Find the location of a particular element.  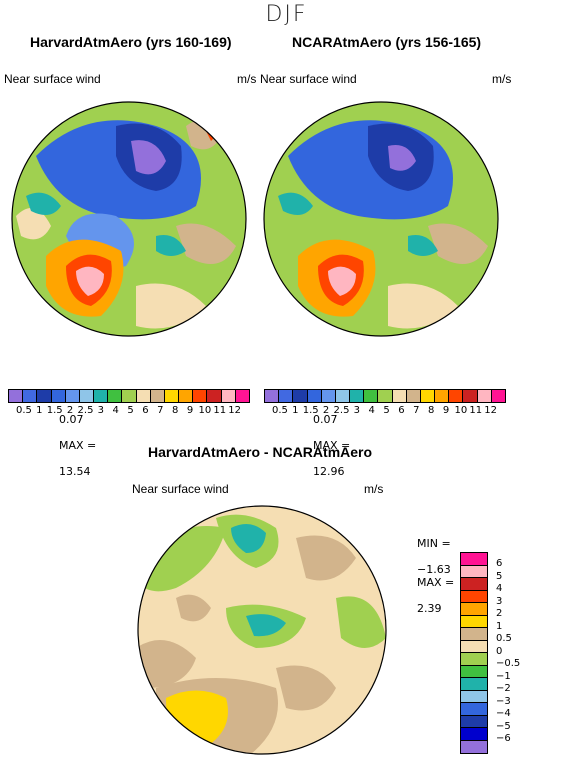

panel-1-min-value: 0.07 is located at coordinates (71, 419).